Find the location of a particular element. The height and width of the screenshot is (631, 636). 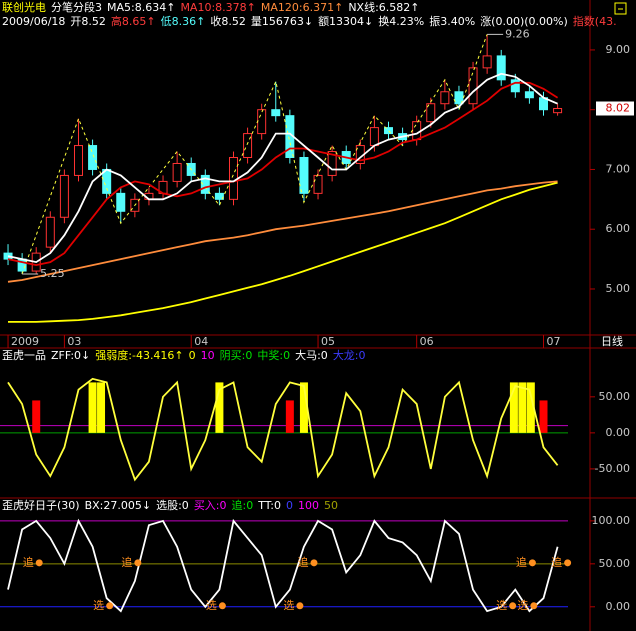

header-item: MA5:8.634↑ is located at coordinates (141, 7).